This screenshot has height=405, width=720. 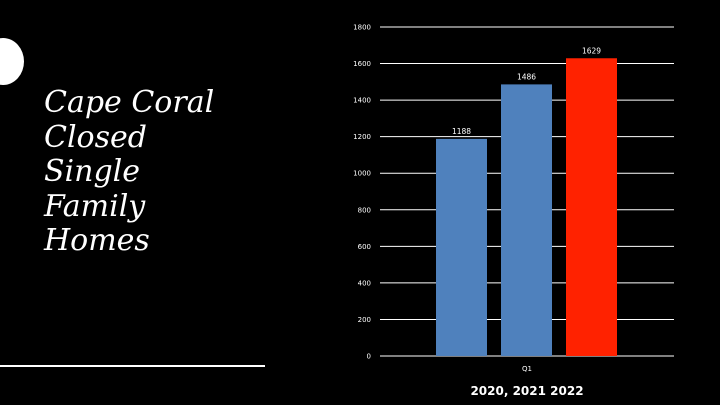 I want to click on x-axis-categories: Q1, so click(x=527, y=369).